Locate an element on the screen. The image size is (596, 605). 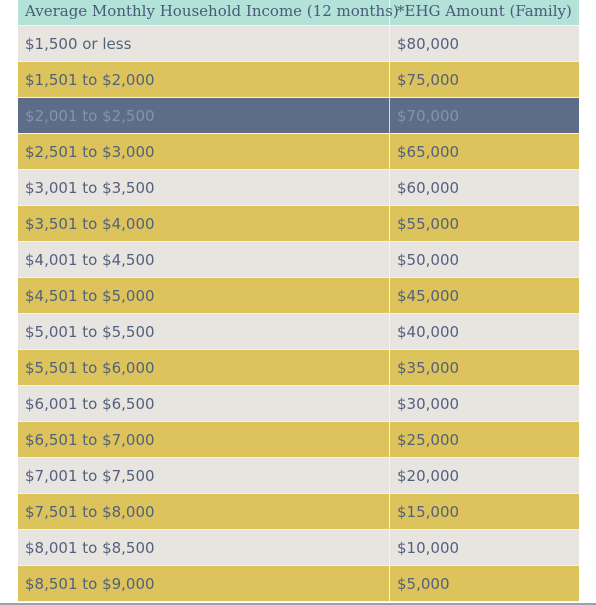
table-row-selected: $2,001 to $2,500 $70,000 is located at coordinates (298, 116).